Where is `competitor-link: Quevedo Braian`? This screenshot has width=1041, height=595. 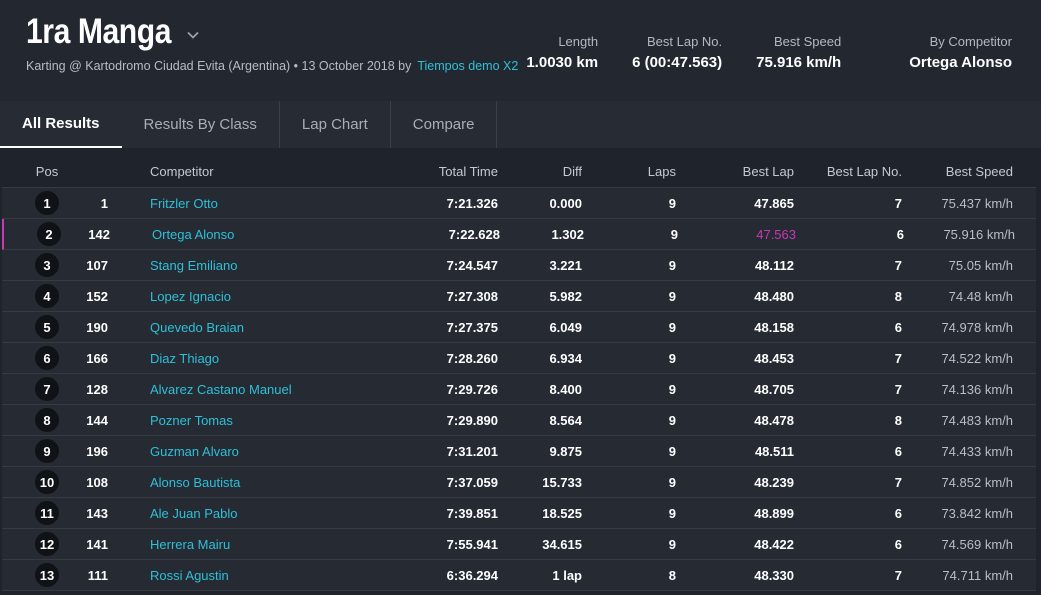 competitor-link: Quevedo Braian is located at coordinates (197, 327).